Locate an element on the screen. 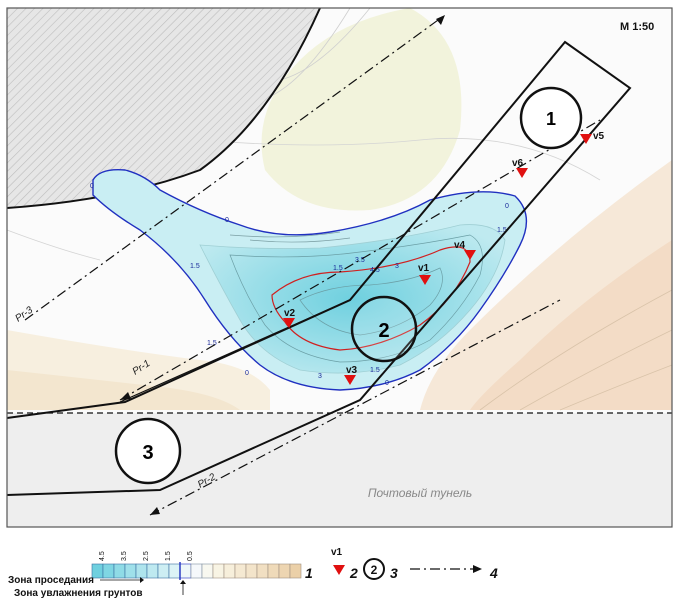 The image size is (679, 601). marker-v3 is located at coordinates (350, 380).